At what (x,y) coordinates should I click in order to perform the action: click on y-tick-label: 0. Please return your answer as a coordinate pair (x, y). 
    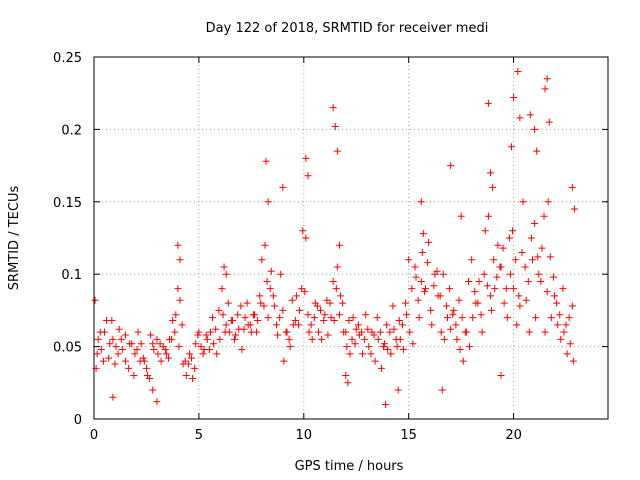
    Looking at the image, I should click on (78, 420).